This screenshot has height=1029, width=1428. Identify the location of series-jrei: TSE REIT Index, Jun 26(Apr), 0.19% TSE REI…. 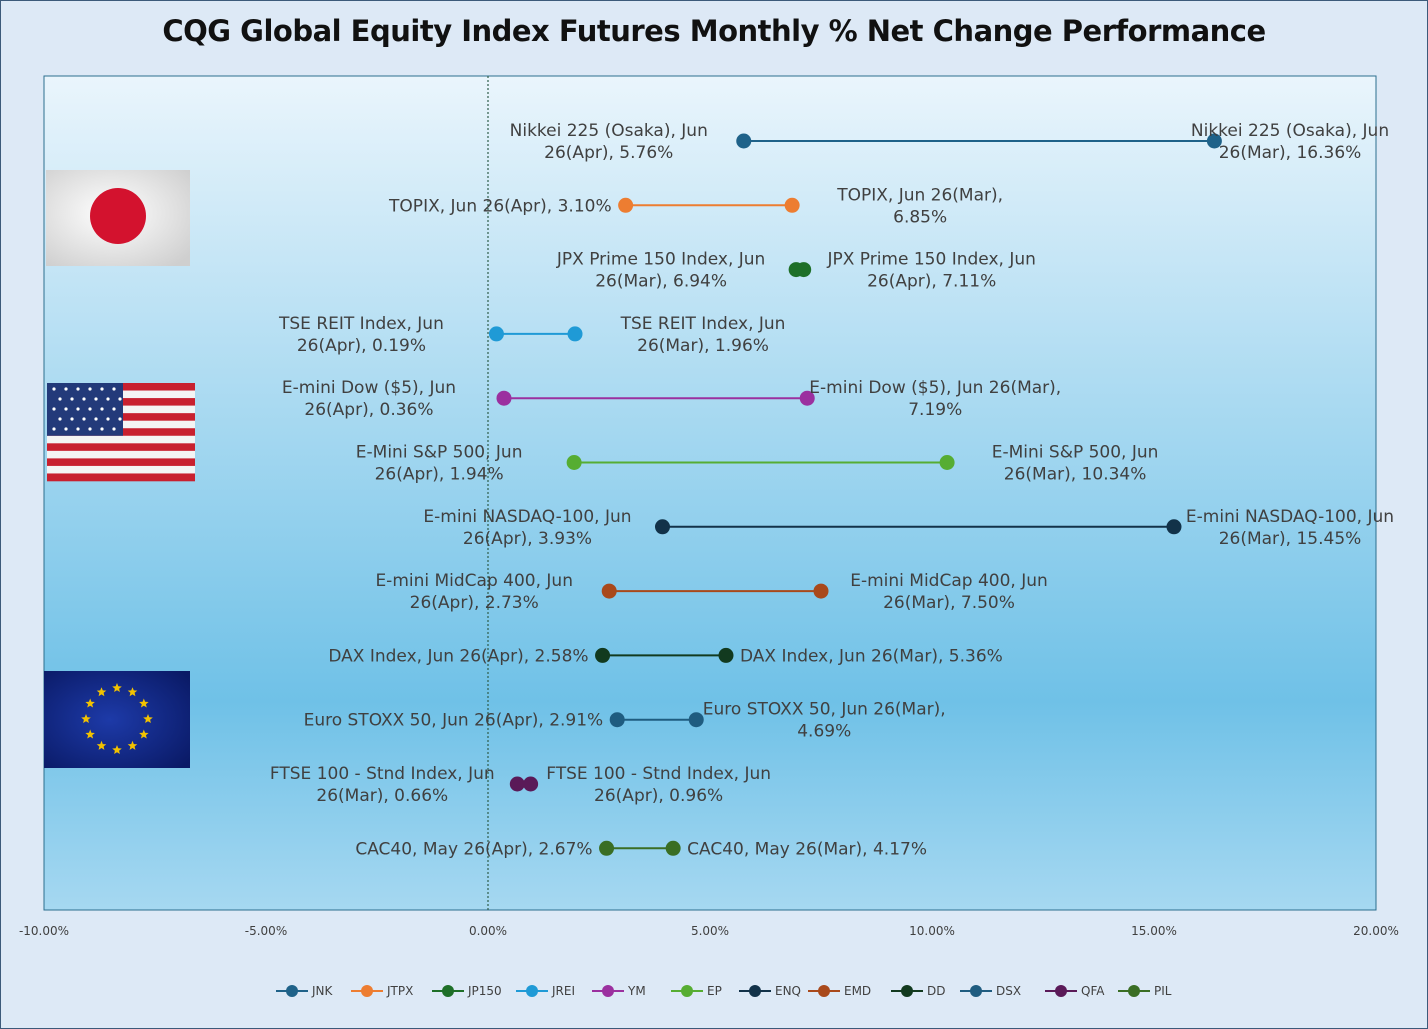
(531, 335).